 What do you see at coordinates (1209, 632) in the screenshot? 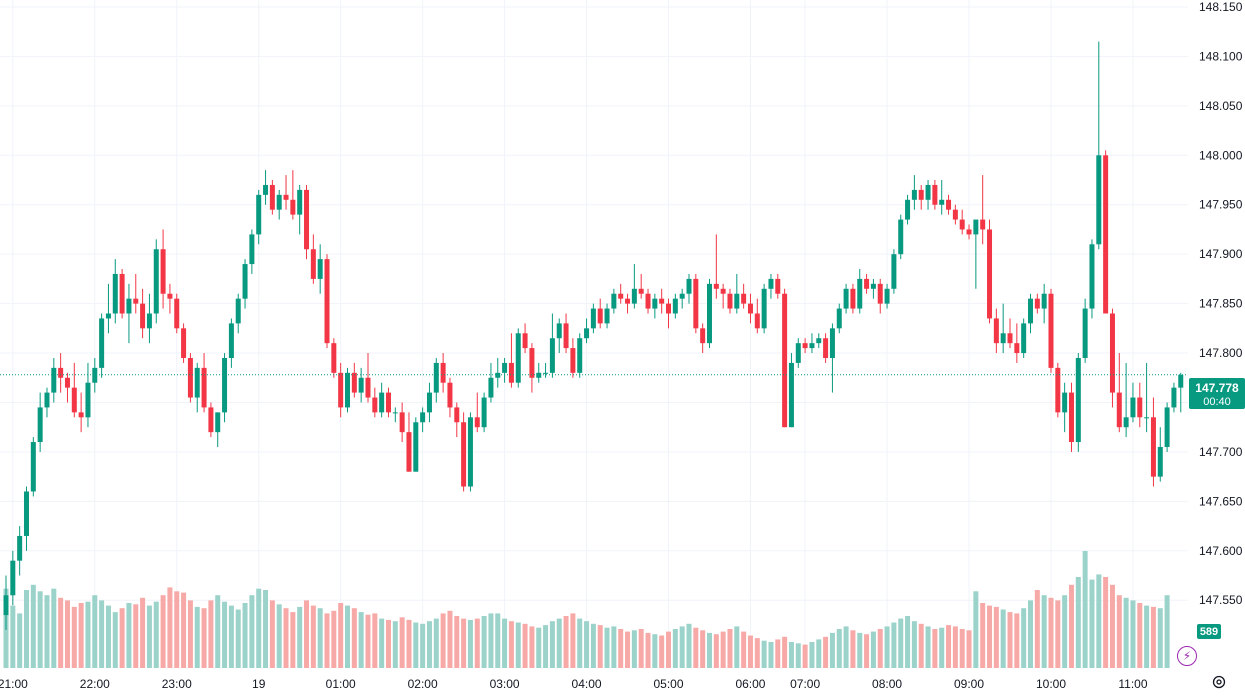
I see `last-volume-value: 589` at bounding box center [1209, 632].